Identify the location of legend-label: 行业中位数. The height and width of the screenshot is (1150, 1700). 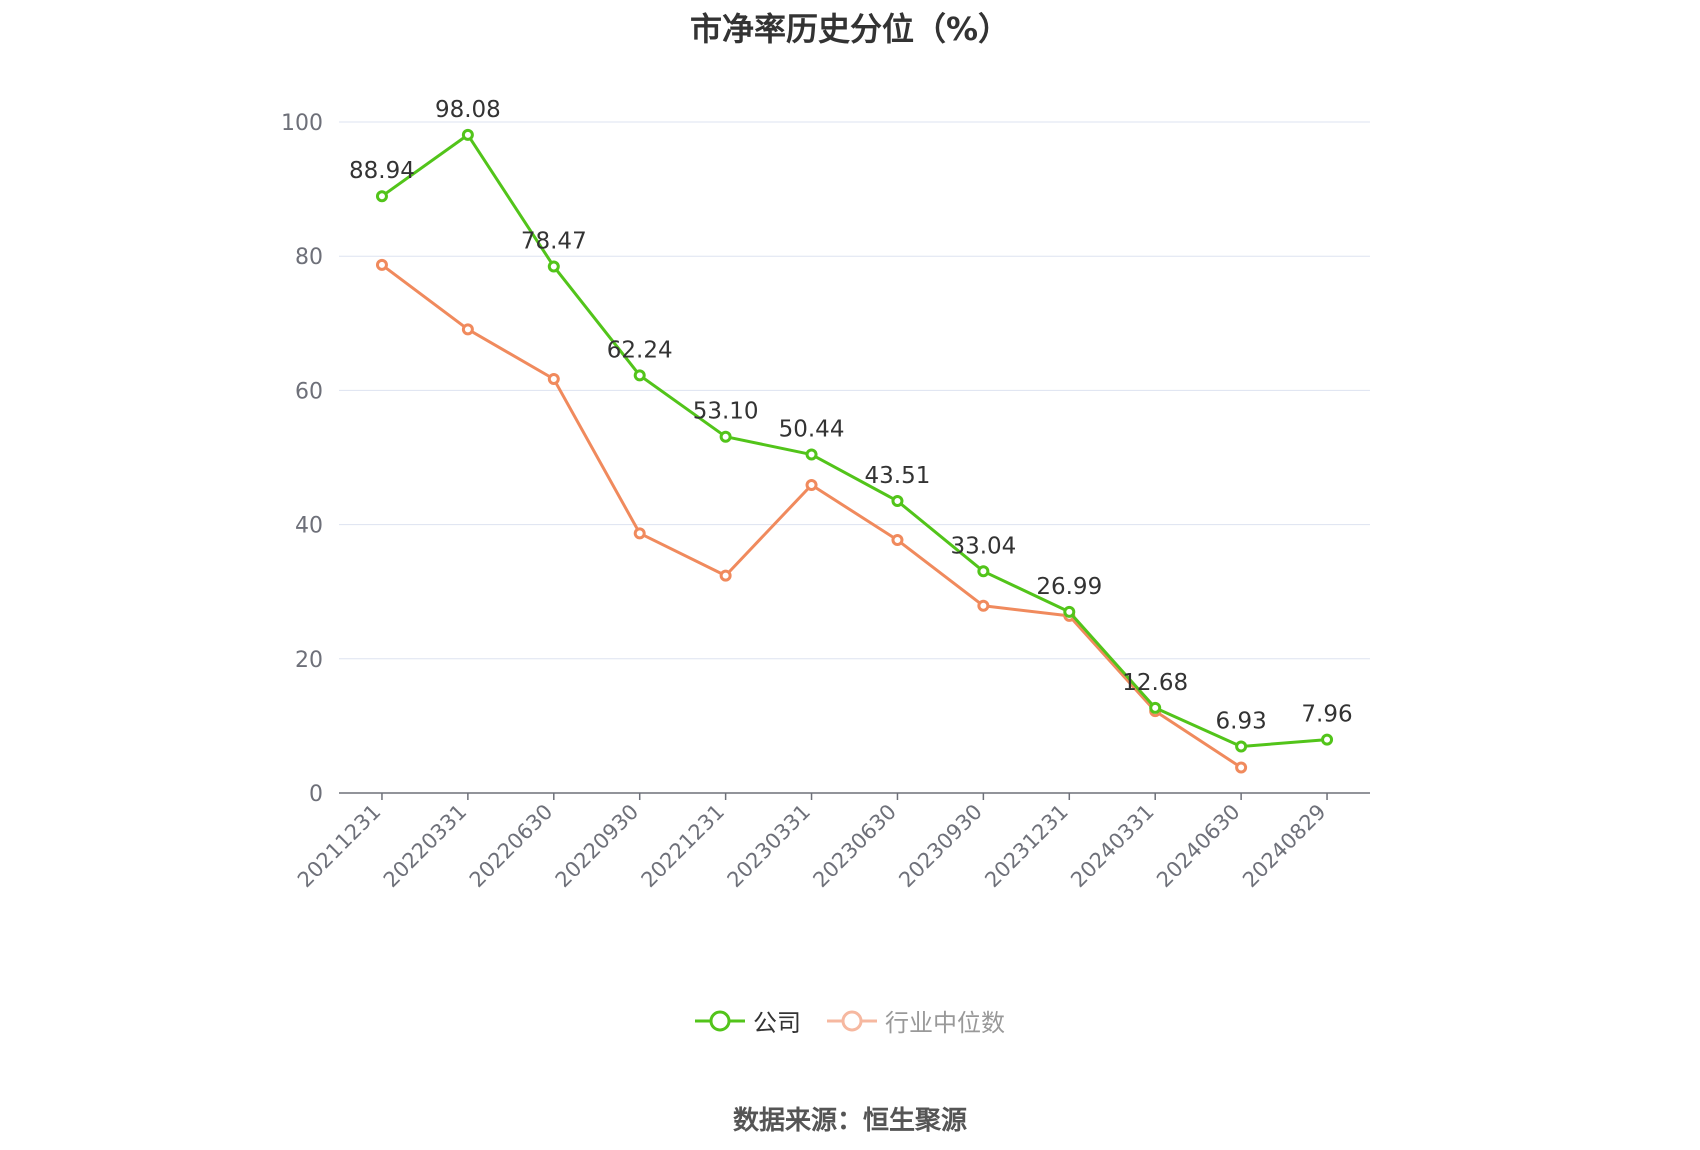
(945, 1023).